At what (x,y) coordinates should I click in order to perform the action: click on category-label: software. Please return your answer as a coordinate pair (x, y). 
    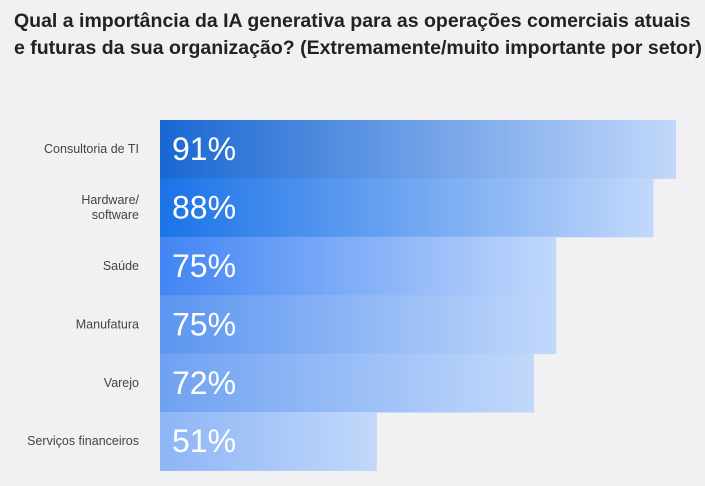
    Looking at the image, I should click on (115, 215).